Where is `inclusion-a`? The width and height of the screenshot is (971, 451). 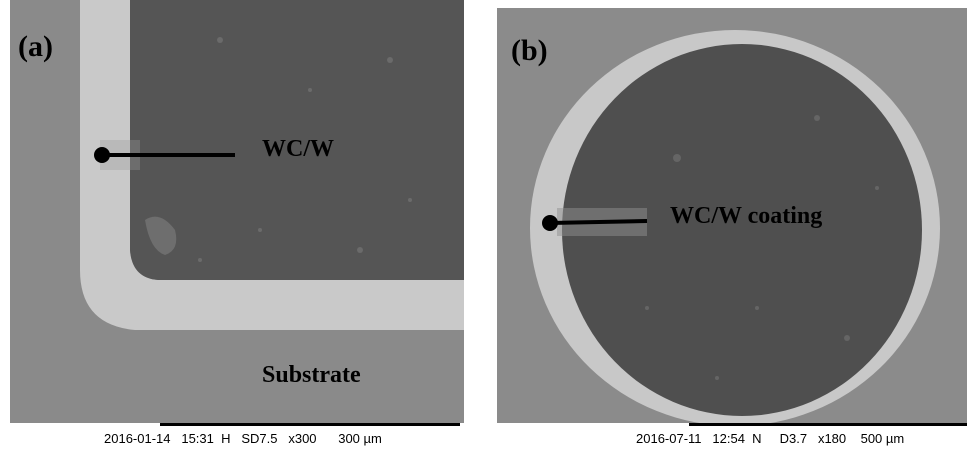
inclusion-a is located at coordinates (161, 235).